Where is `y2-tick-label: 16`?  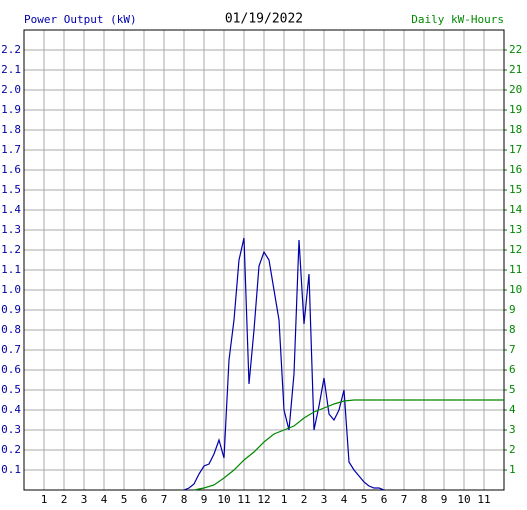 y2-tick-label: 16 is located at coordinates (515, 169).